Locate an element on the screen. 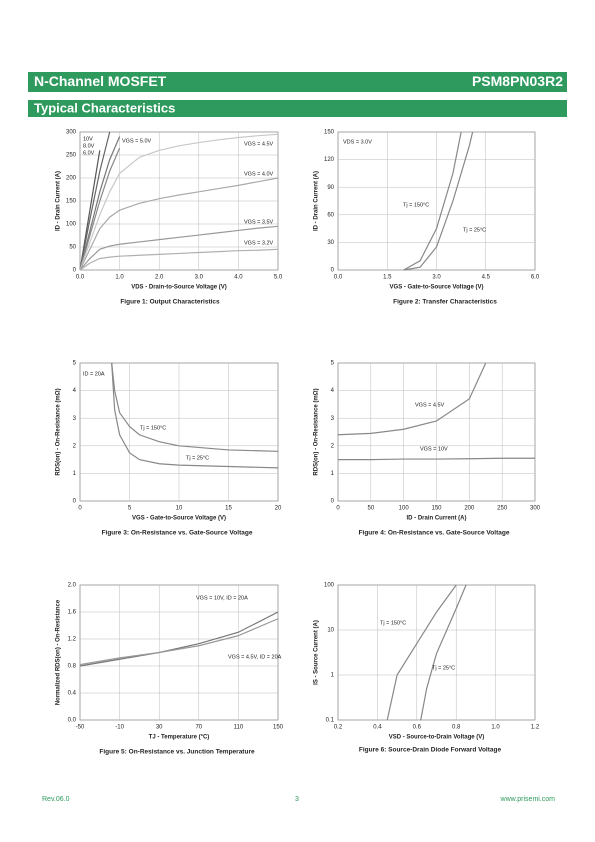  curve-label: VGS = 5.0V is located at coordinates (137, 141).